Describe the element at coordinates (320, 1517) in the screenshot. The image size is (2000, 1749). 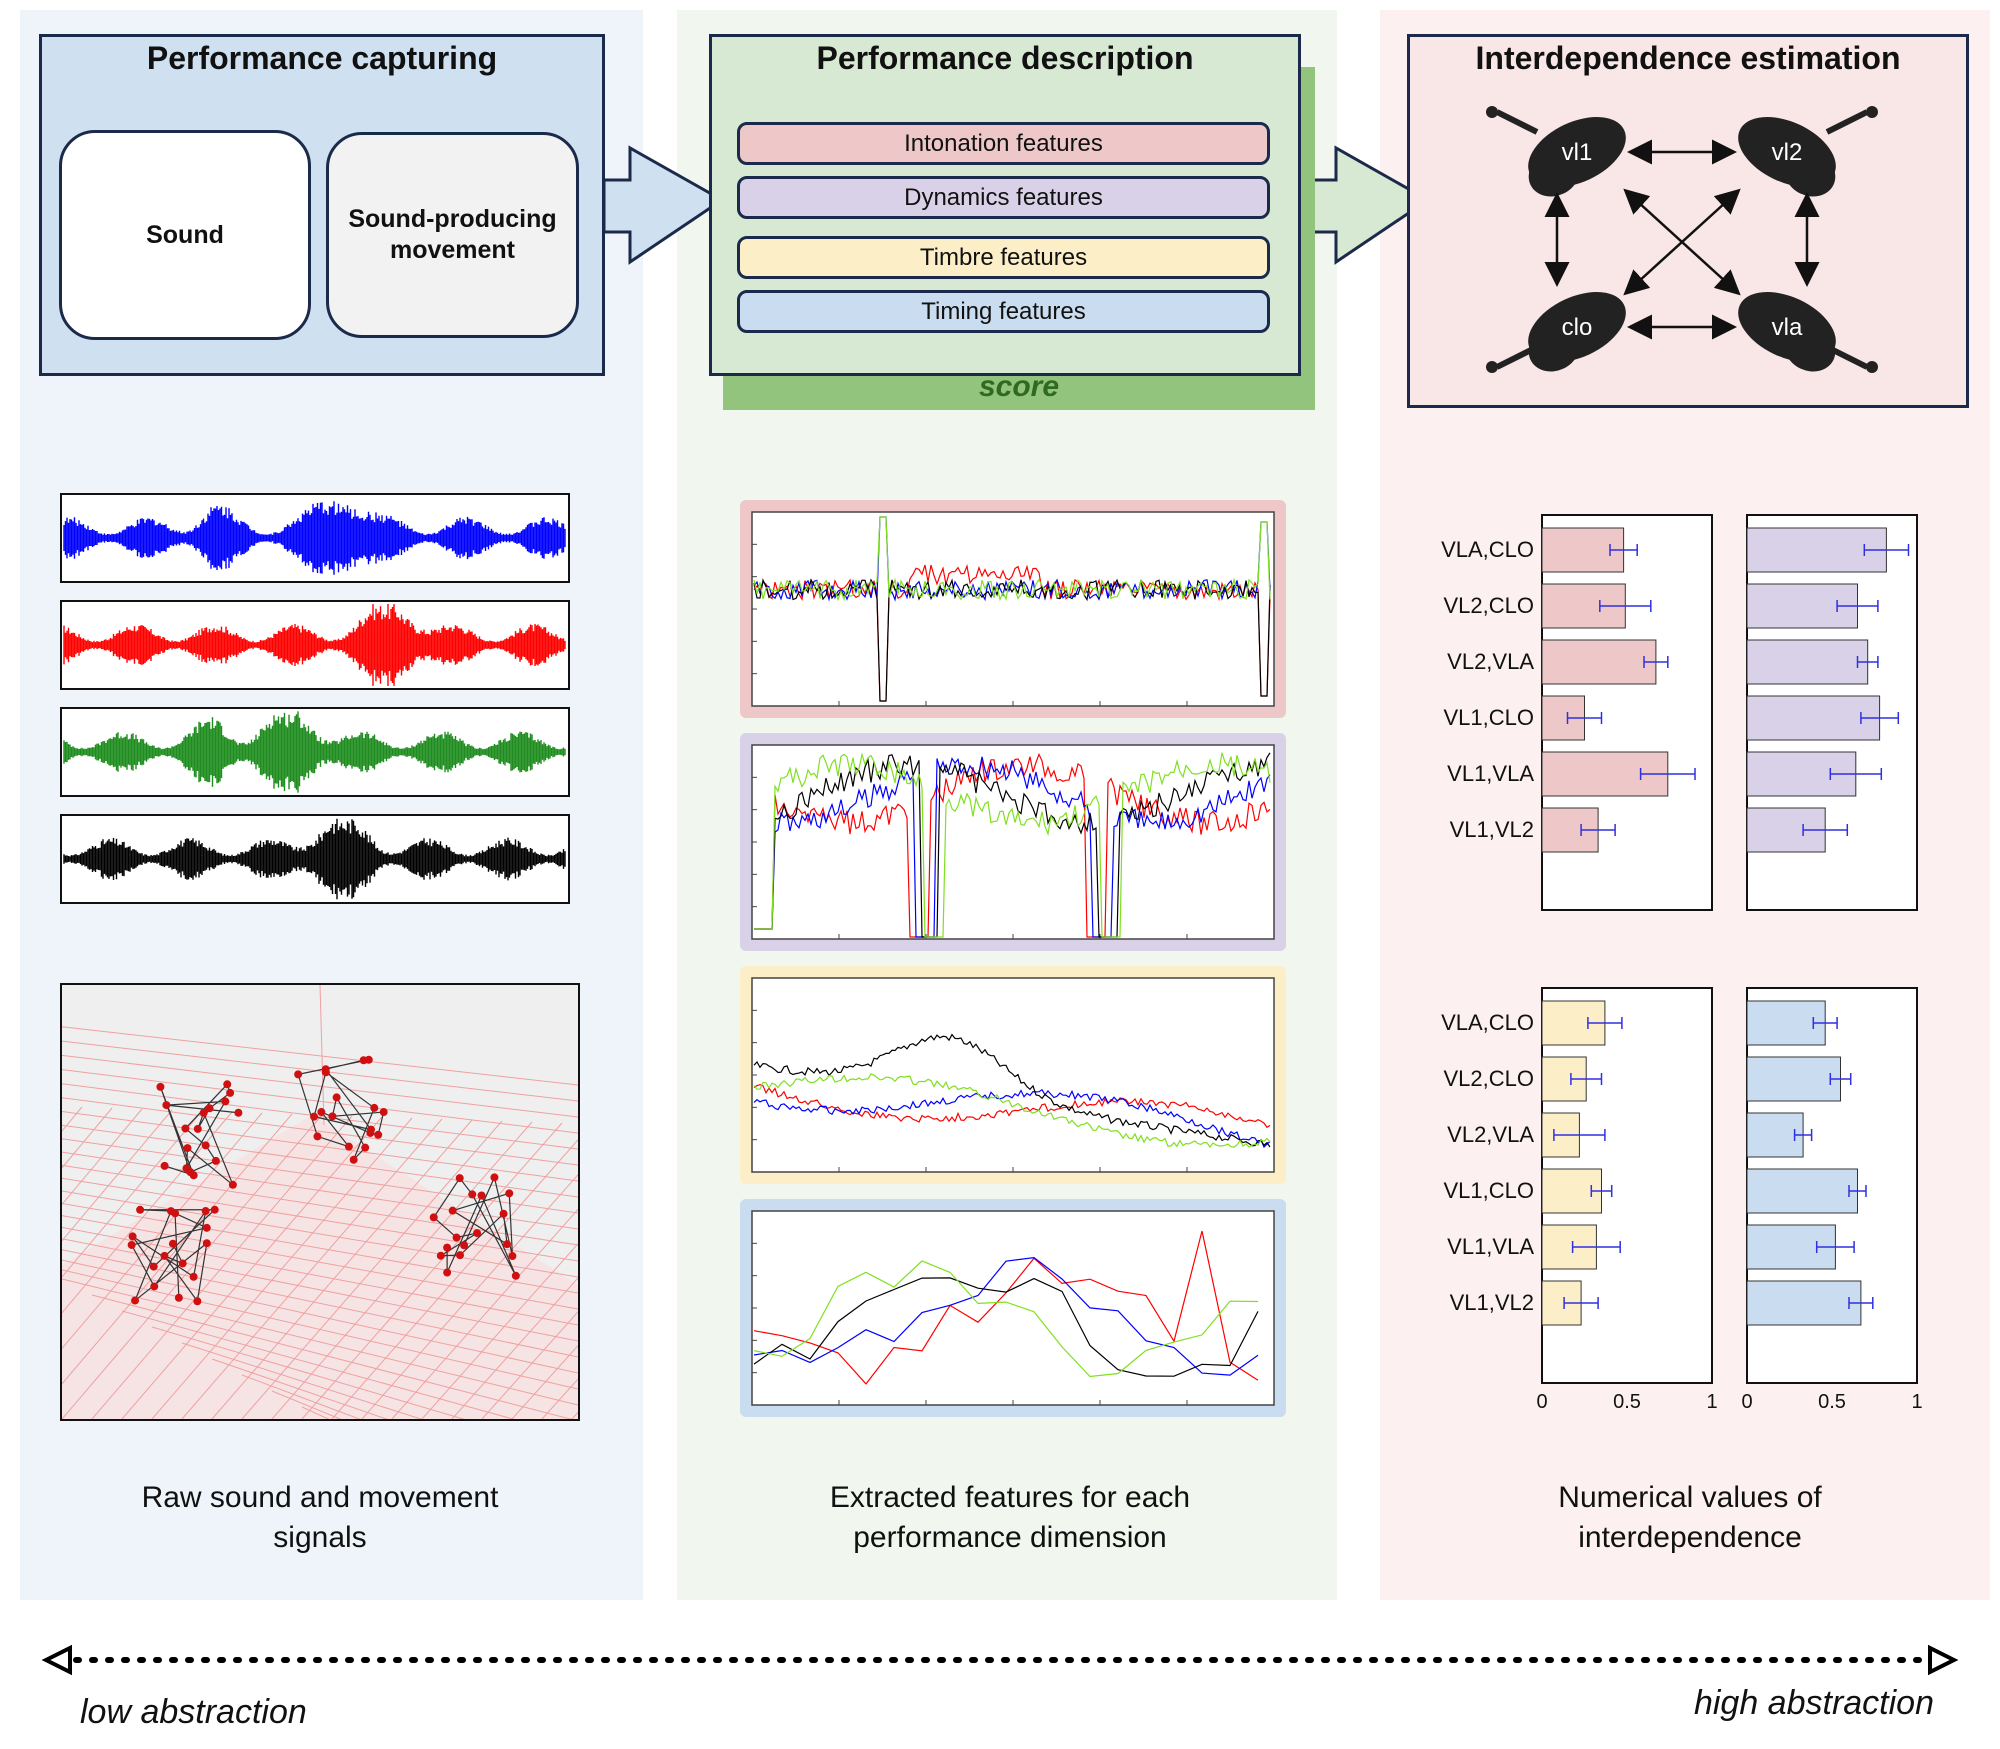
I see `capture-caption: Raw sound and movement signals` at that location.